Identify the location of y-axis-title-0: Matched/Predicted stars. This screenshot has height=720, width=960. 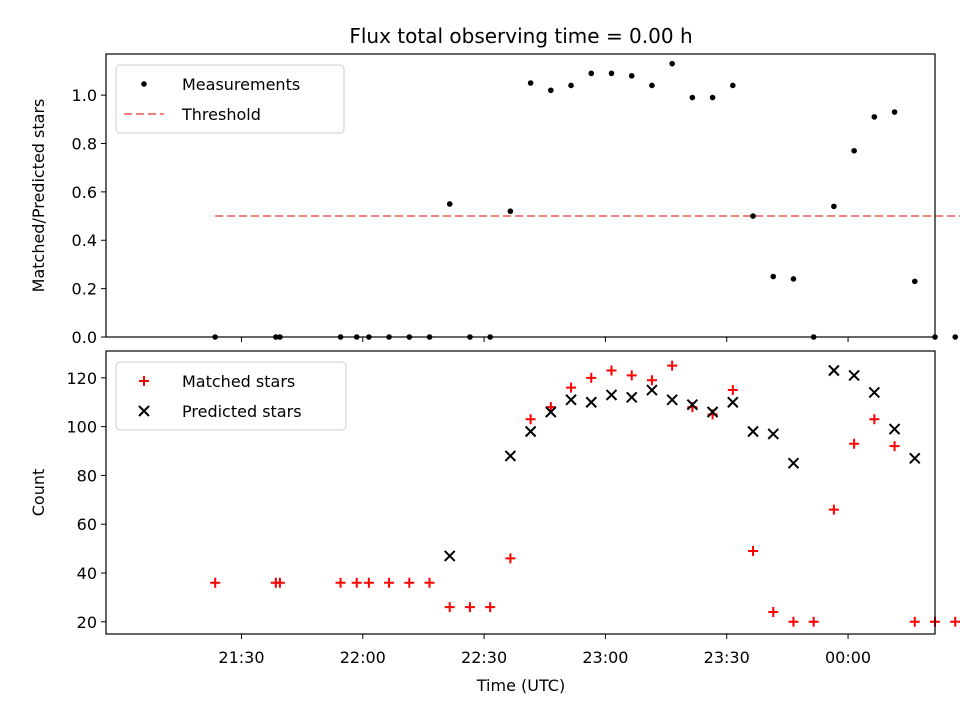
(38, 196).